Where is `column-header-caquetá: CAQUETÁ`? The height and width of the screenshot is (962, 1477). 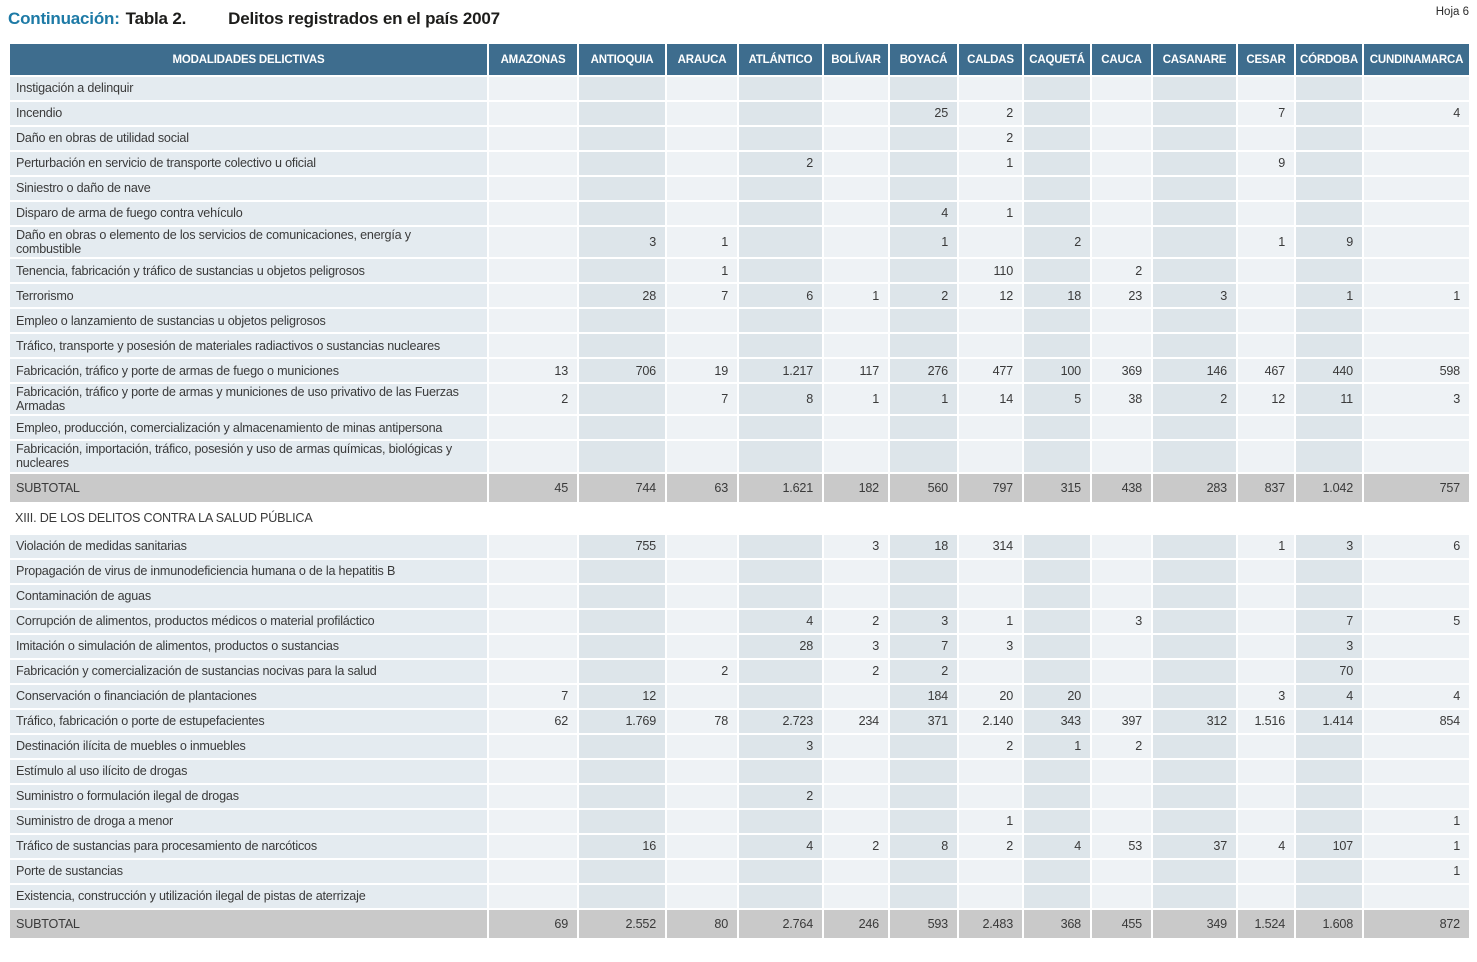
column-header-caquetá: CAQUETÁ is located at coordinates (1057, 59).